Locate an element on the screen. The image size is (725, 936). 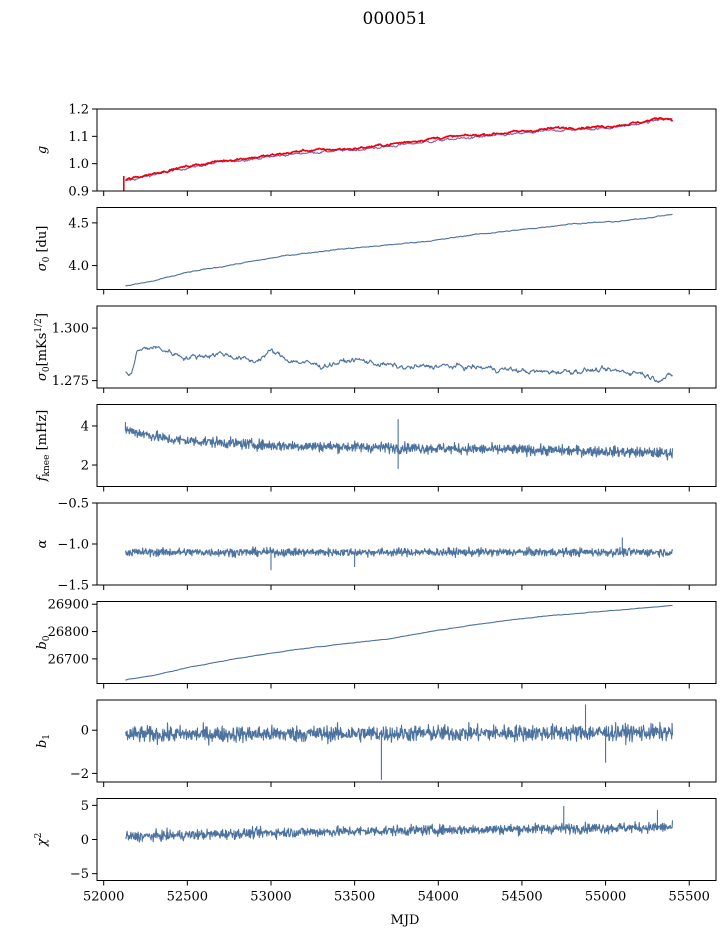
y-tick-label: 1.1 is located at coordinates (78, 137).